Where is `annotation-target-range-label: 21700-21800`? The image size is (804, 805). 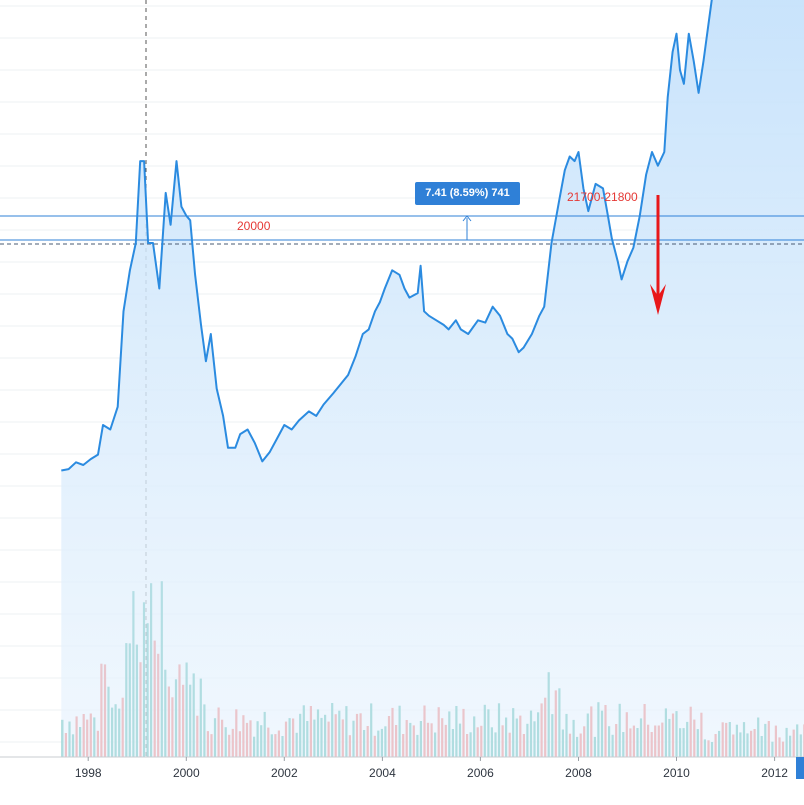 annotation-target-range-label: 21700-21800 is located at coordinates (602, 197).